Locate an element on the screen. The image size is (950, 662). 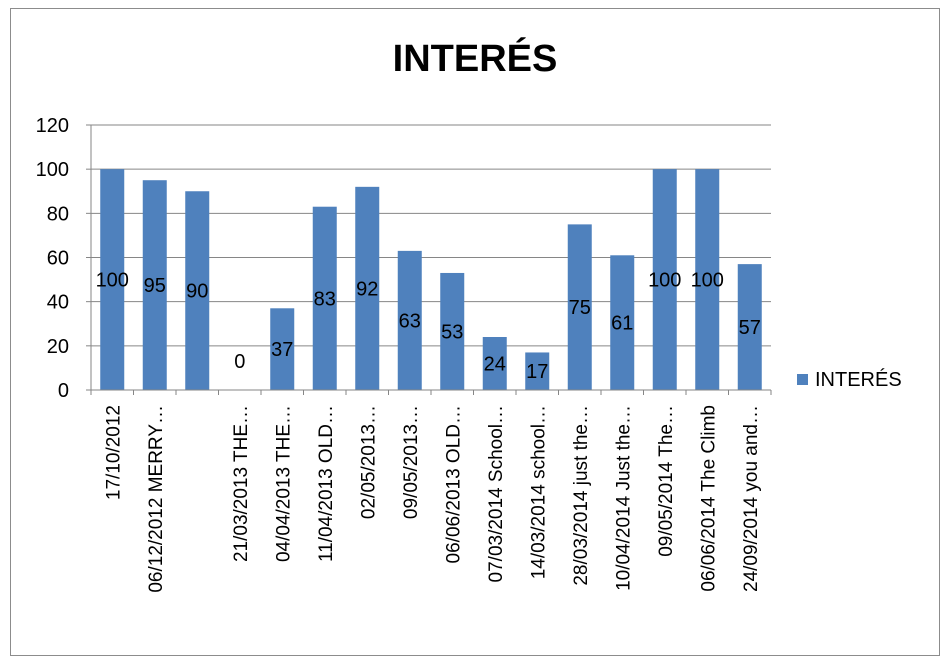
x-tick-label: 17/10/2012 is located at coordinates (113, 452).